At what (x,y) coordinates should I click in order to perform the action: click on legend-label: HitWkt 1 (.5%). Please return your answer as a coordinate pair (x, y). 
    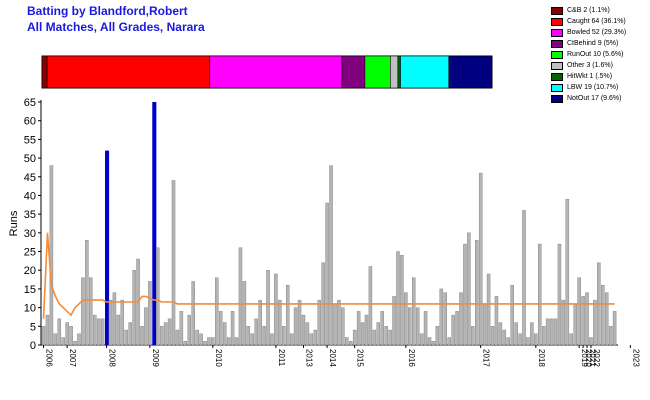
    Looking at the image, I should click on (590, 76).